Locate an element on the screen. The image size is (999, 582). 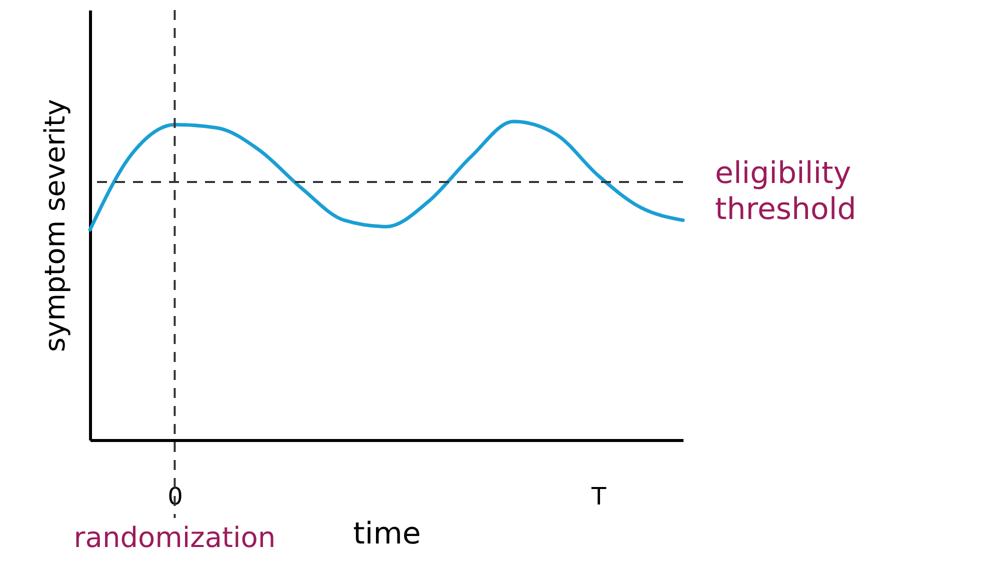
x-axis-title: time is located at coordinates (387, 534).